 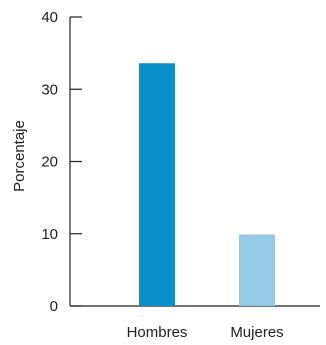 What do you see at coordinates (157, 332) in the screenshot?
I see `category-label: Hombres` at bounding box center [157, 332].